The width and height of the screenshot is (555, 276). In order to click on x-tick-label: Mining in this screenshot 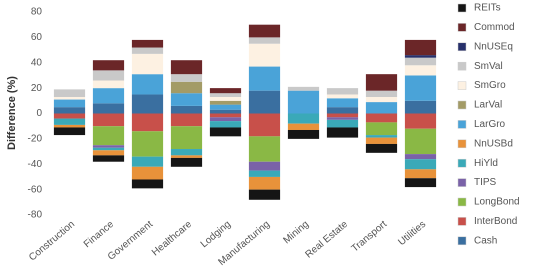, I will do `click(296, 232)`.